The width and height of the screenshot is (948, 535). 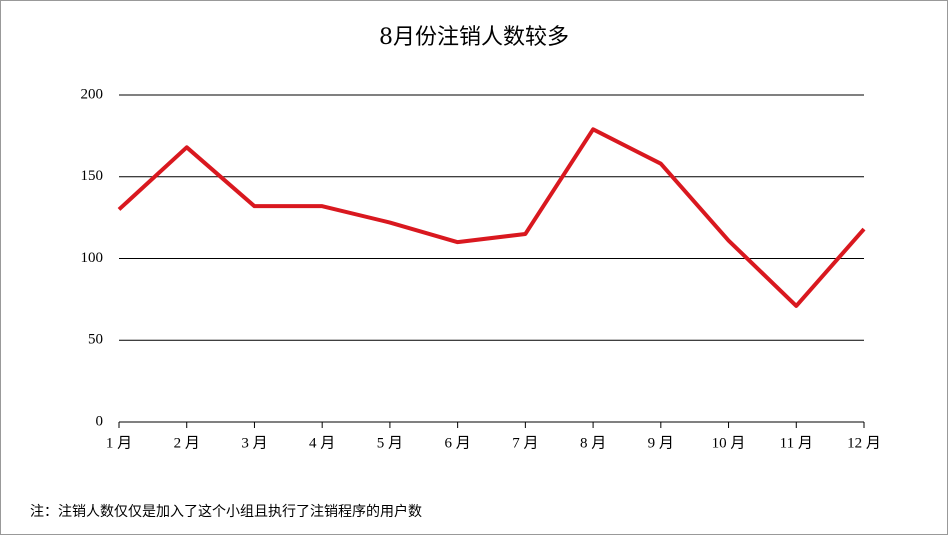 What do you see at coordinates (187, 443) in the screenshot?
I see `x-tick-label: 2 月` at bounding box center [187, 443].